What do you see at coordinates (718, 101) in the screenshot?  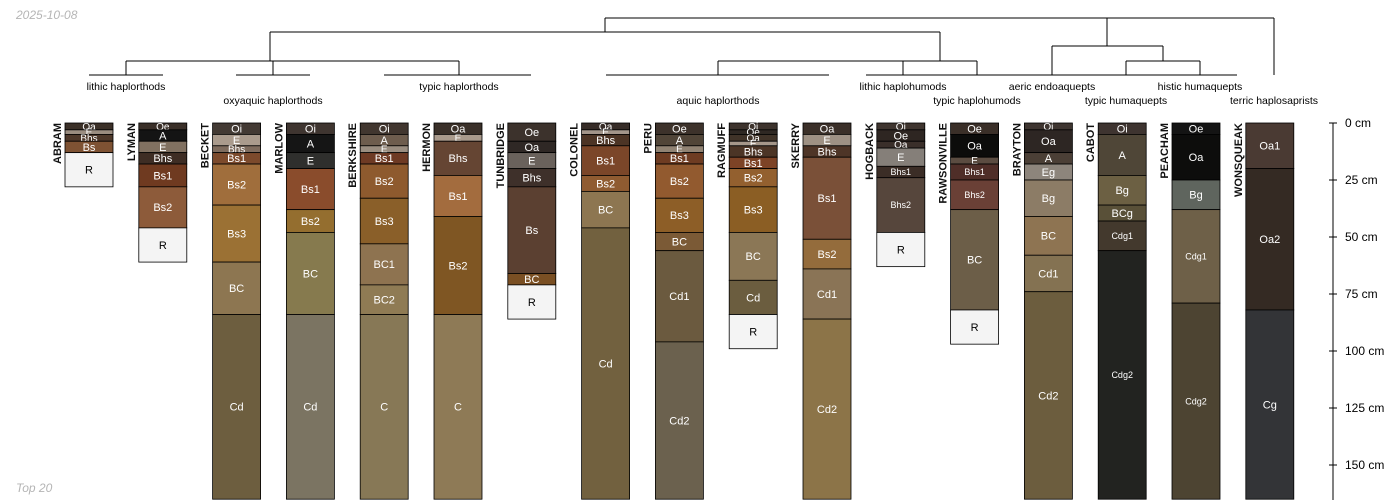 I see `taxon-label: aquic haplorthods` at bounding box center [718, 101].